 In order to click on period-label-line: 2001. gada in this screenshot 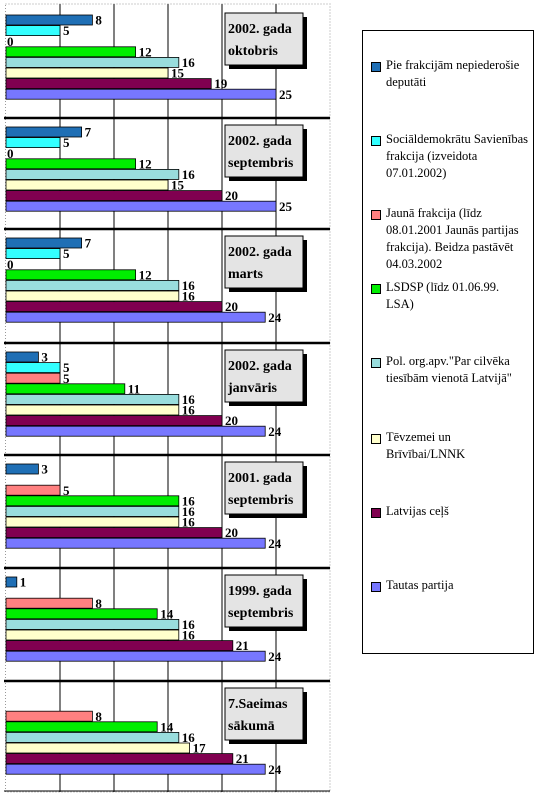, I will do `click(260, 478)`.